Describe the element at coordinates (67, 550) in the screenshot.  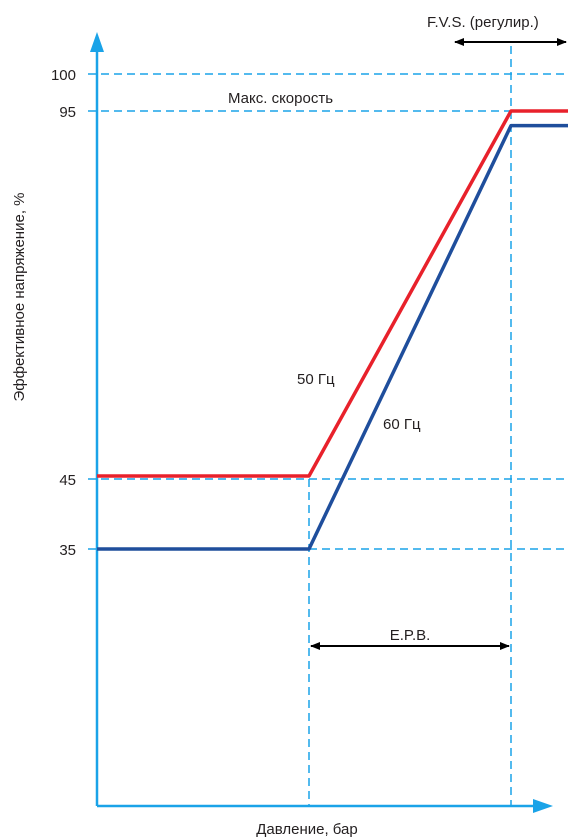
I see `y-tick-35: 35` at that location.